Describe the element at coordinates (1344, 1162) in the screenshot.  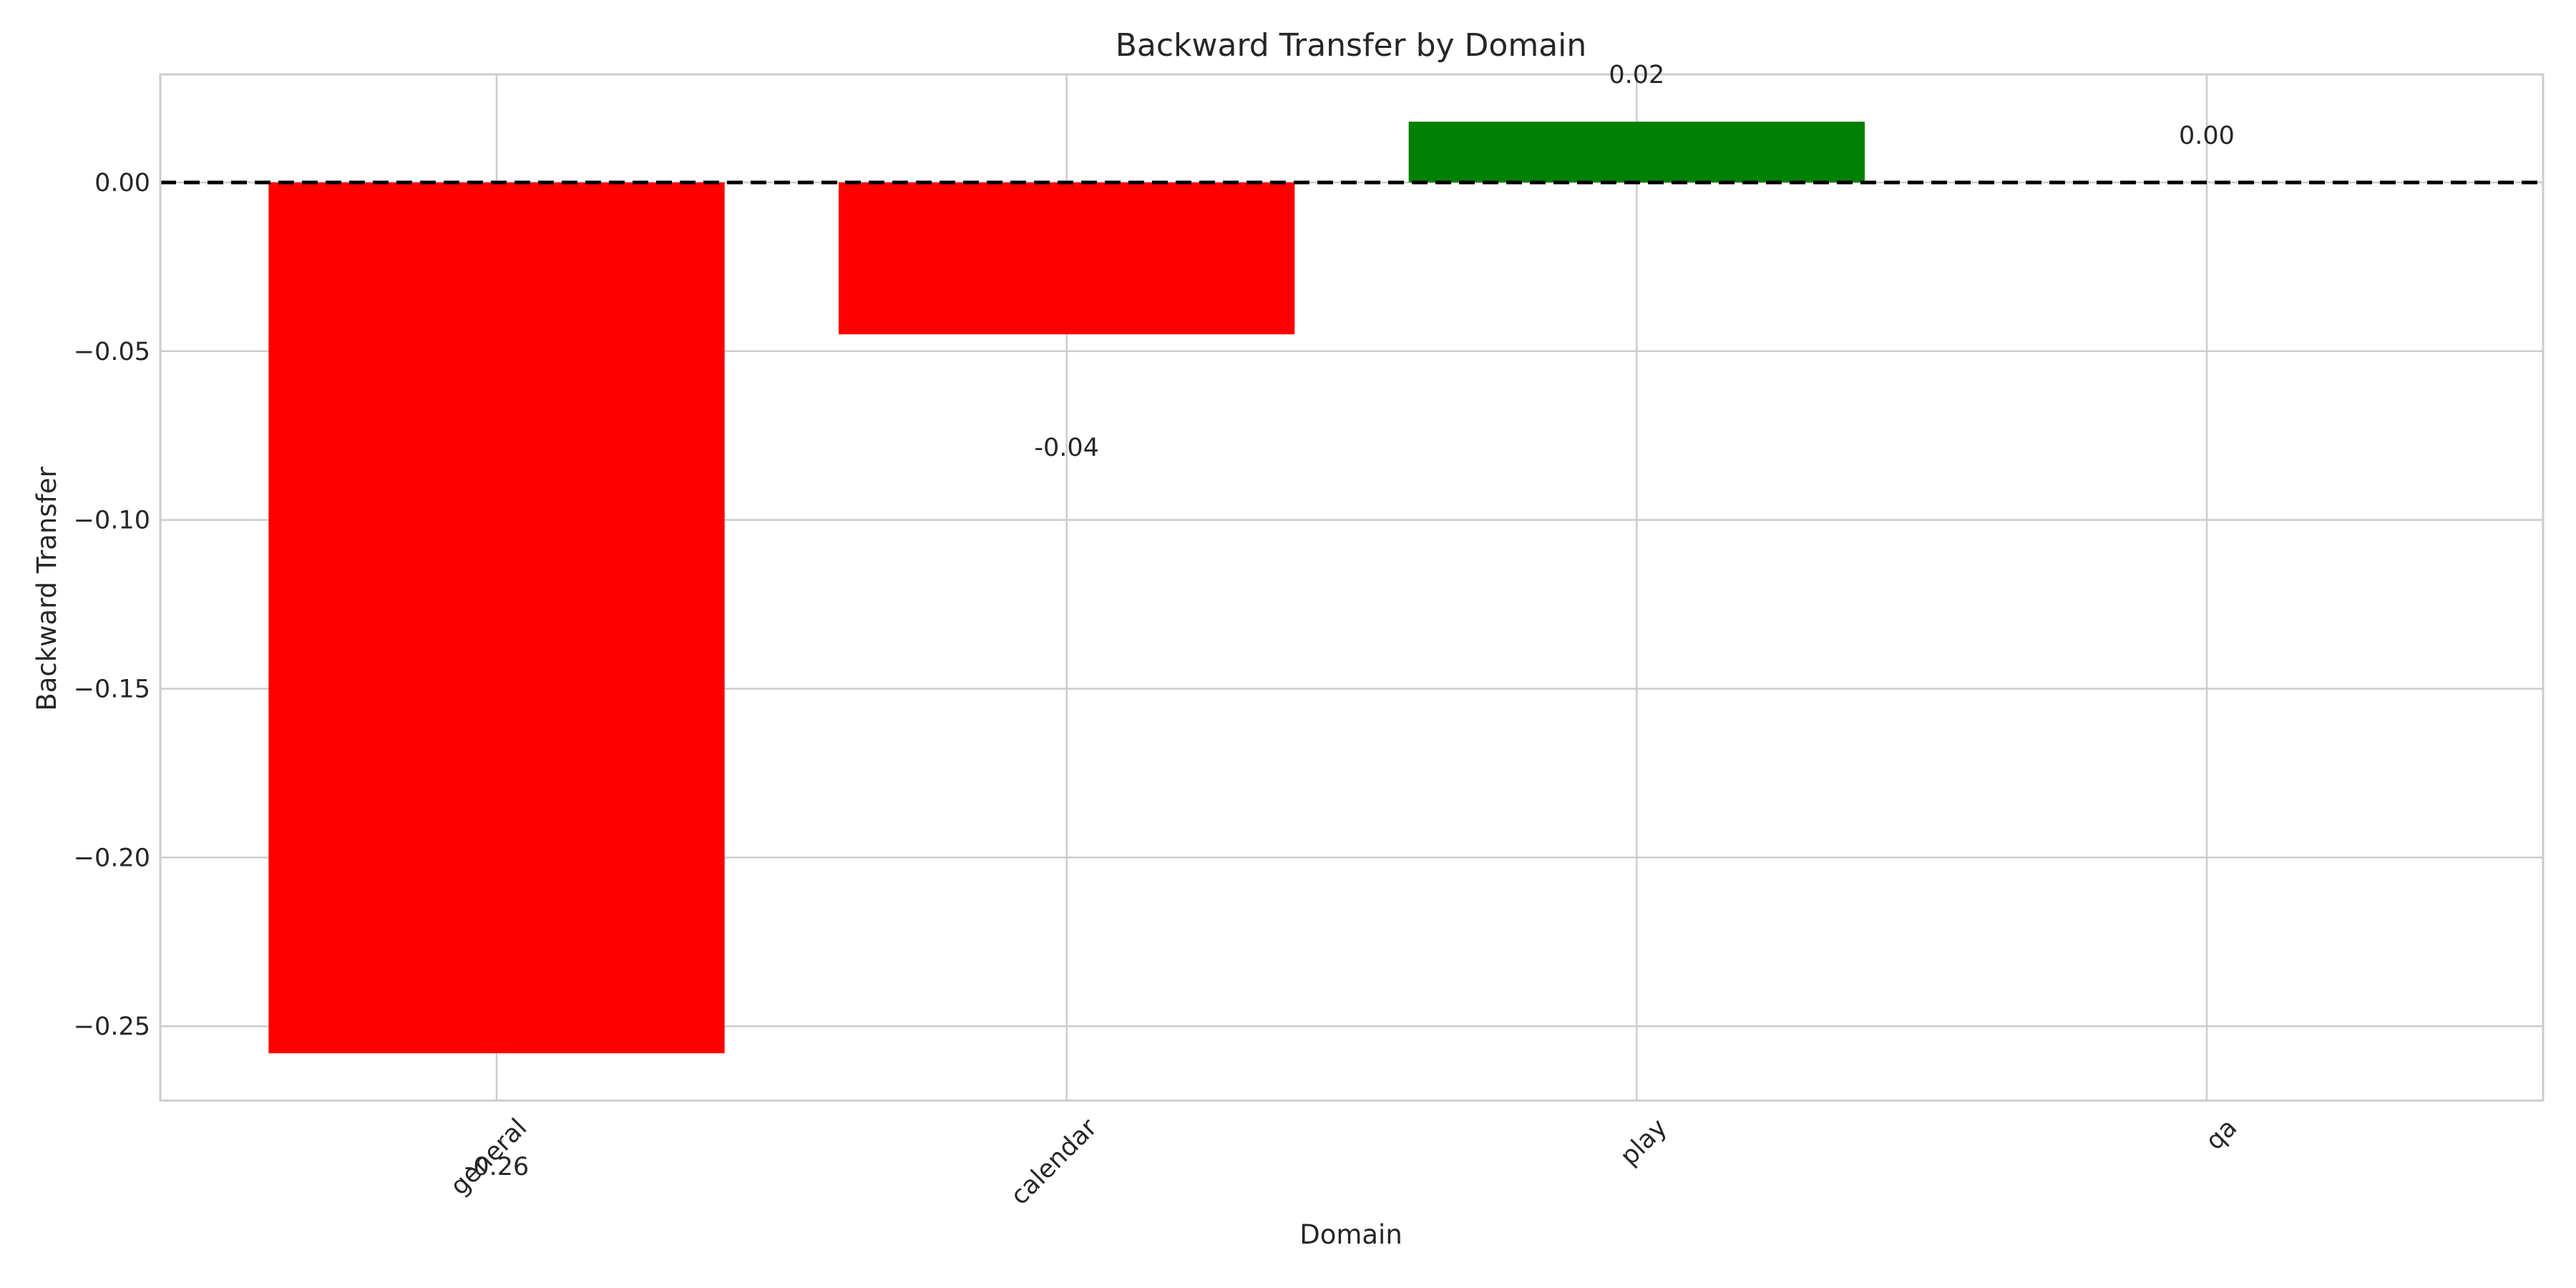
I see `x-axis-ticks: general calendar play qa` at that location.